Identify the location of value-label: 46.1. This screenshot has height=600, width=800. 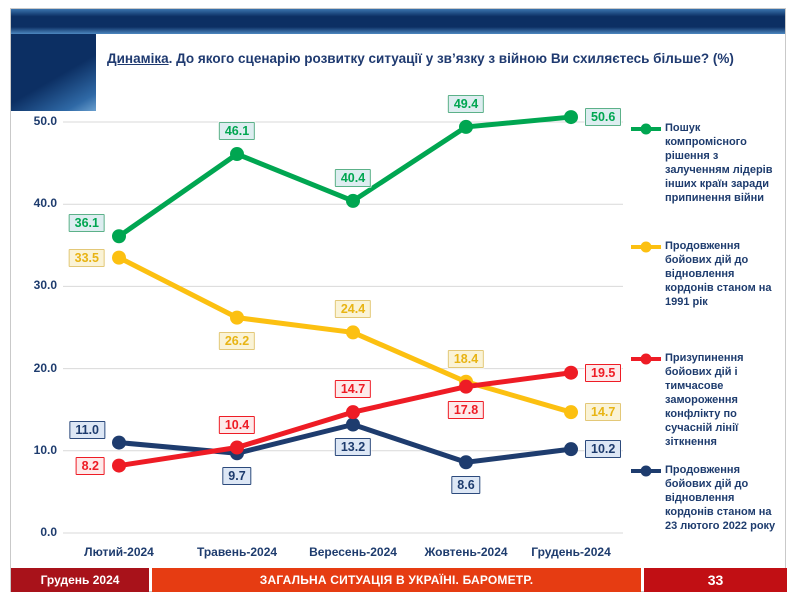
(237, 131).